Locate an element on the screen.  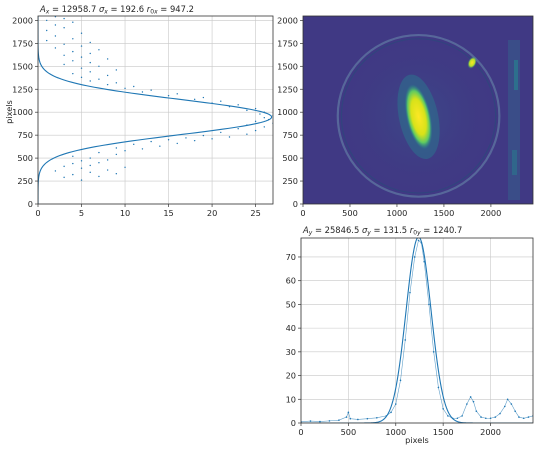
camera-image-xtick-label: 1000 is located at coordinates (397, 213).